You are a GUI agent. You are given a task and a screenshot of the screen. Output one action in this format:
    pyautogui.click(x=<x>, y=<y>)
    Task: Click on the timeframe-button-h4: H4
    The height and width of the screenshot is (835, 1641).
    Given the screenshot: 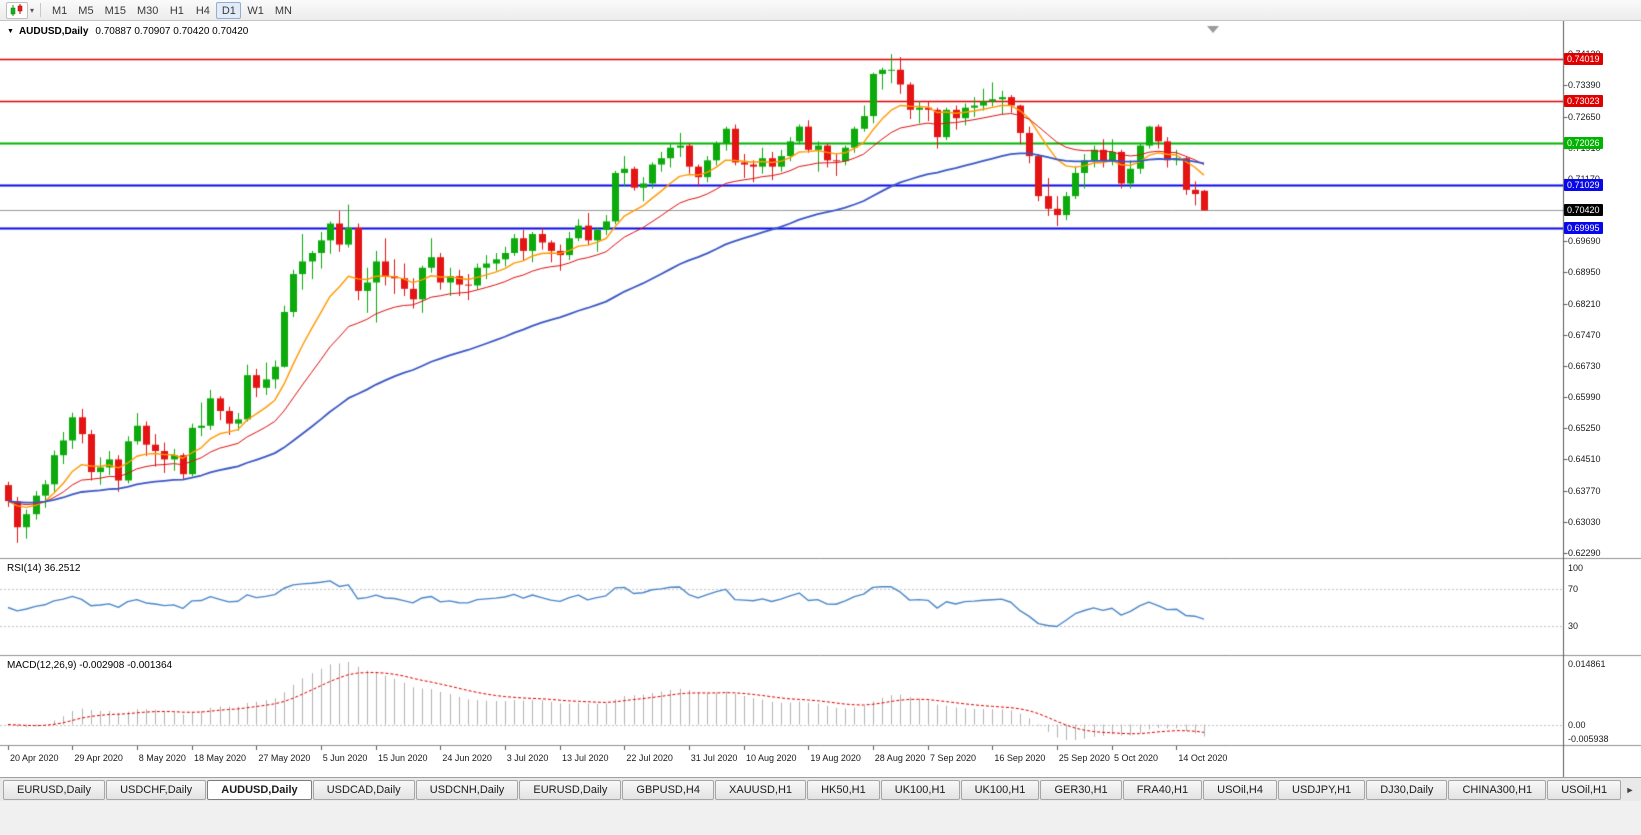 What is the action you would take?
    pyautogui.click(x=202, y=10)
    